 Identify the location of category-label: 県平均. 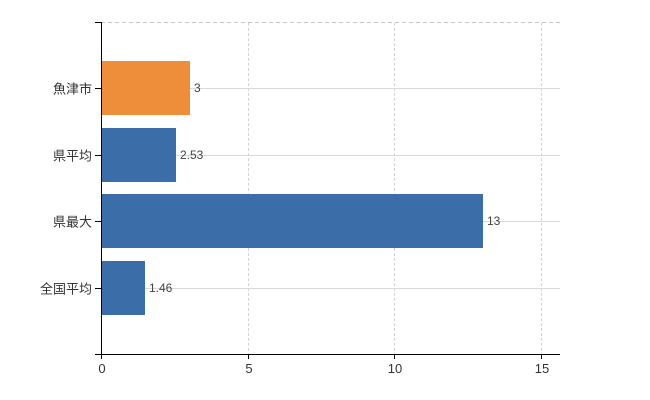
(72, 156).